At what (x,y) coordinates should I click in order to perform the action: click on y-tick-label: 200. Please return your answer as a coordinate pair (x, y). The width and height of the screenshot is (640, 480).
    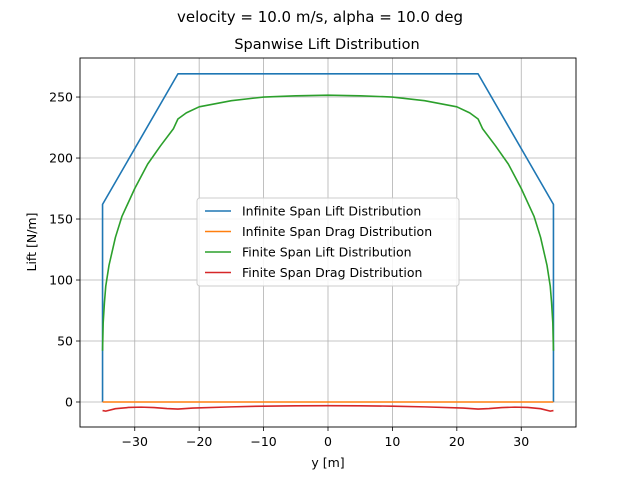
    Looking at the image, I should click on (61, 158).